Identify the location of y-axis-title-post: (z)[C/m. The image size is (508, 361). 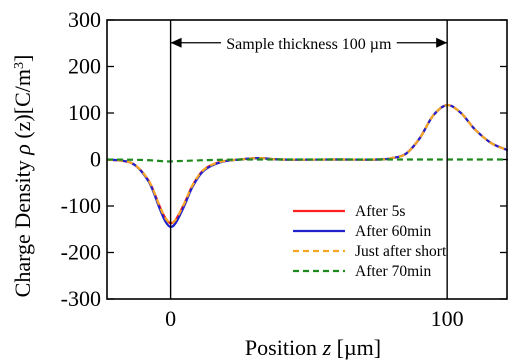
(22, 106).